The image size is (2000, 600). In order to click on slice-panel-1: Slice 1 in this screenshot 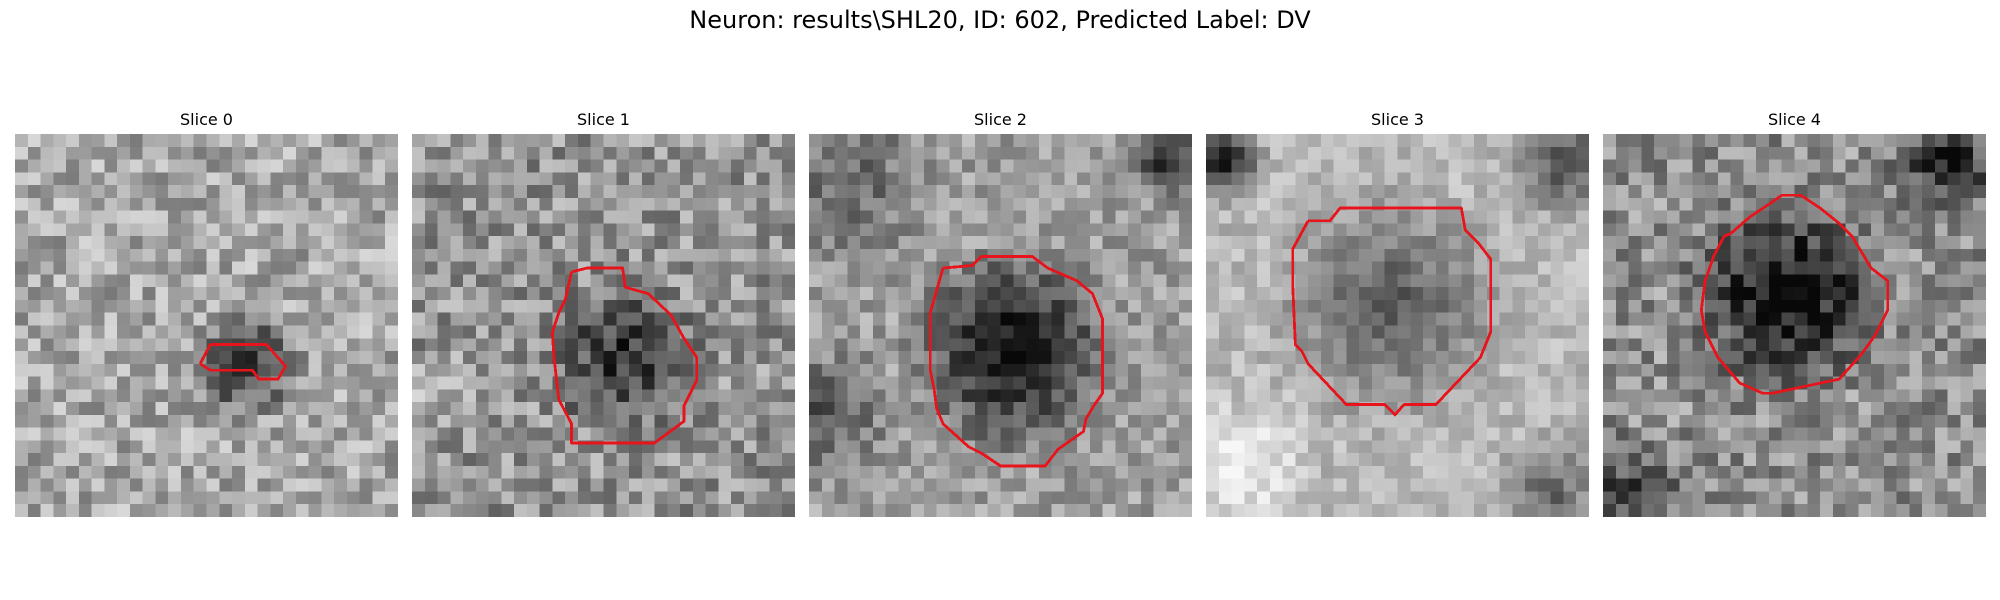, I will do `click(603, 312)`.